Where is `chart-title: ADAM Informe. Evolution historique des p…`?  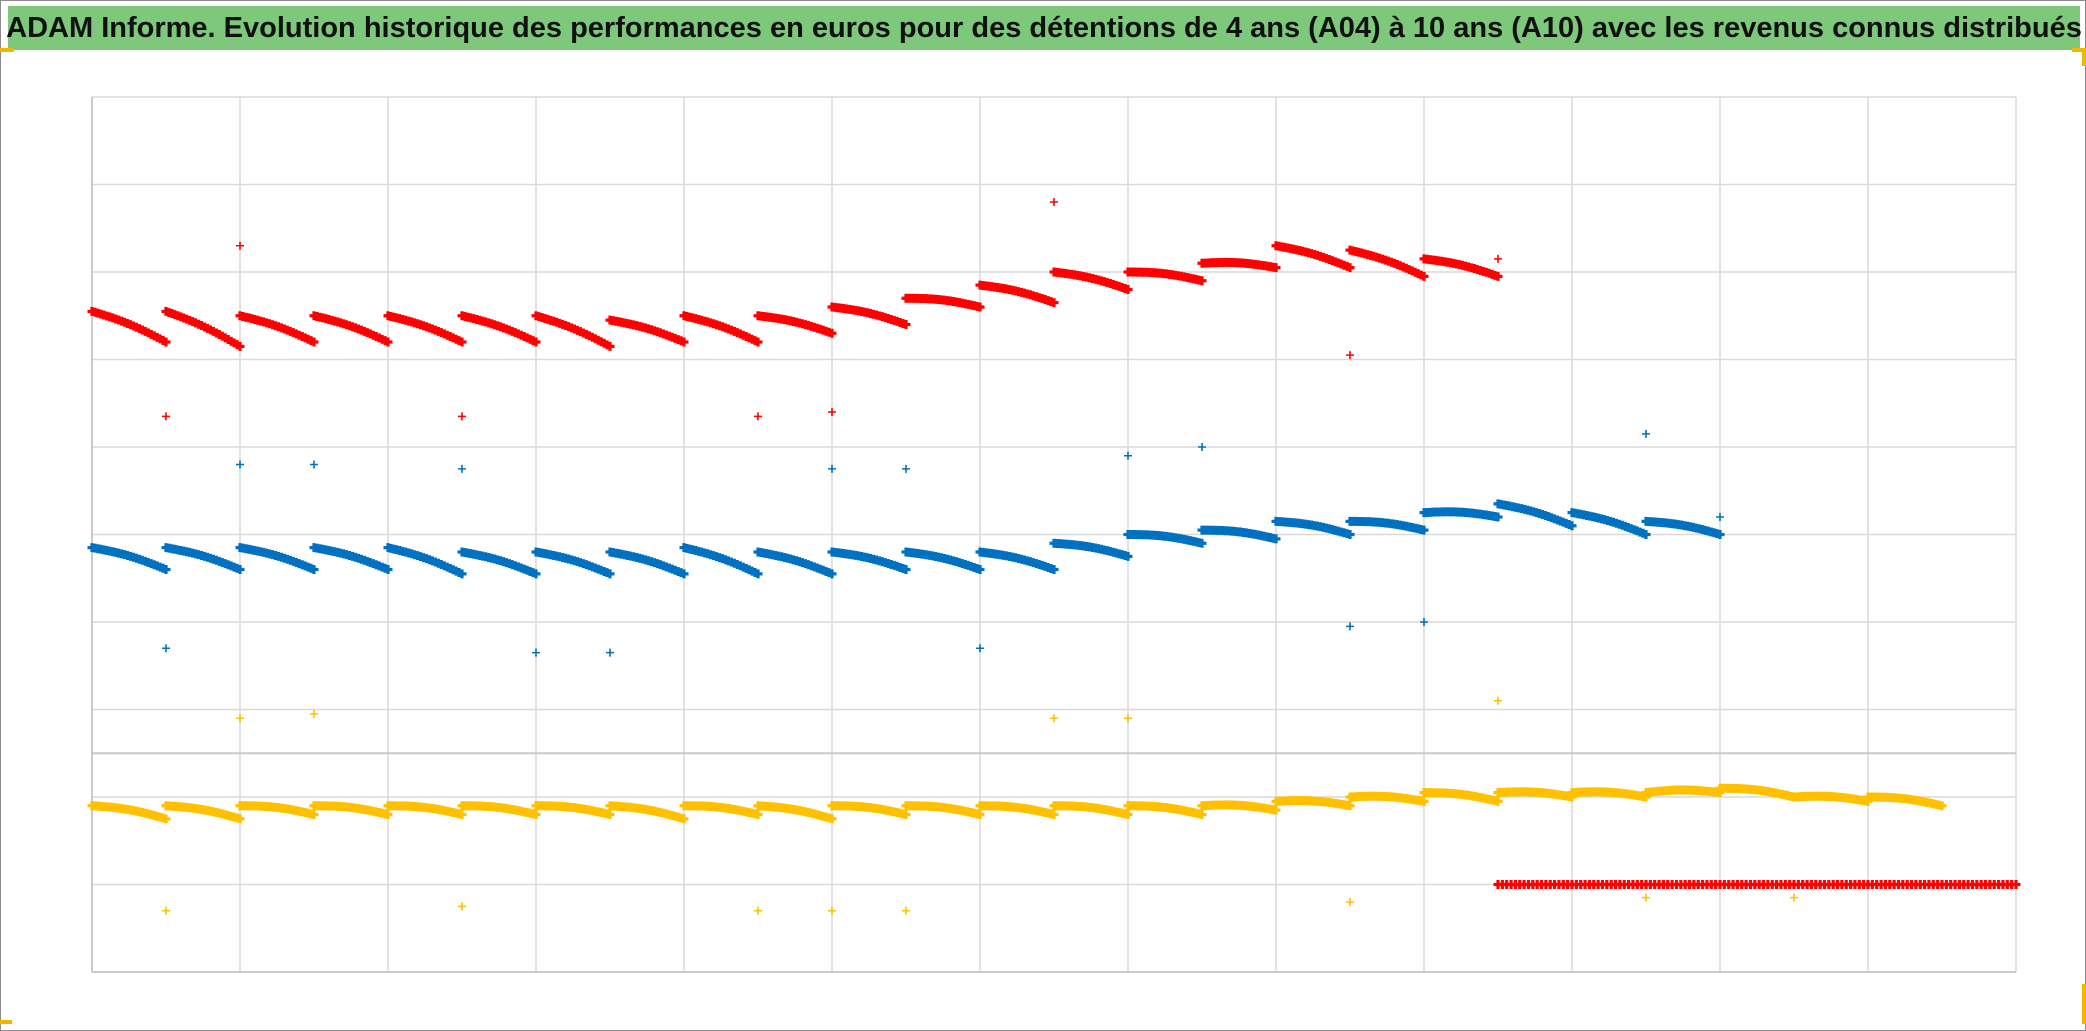 chart-title: ADAM Informe. Evolution historique des p… is located at coordinates (1044, 27).